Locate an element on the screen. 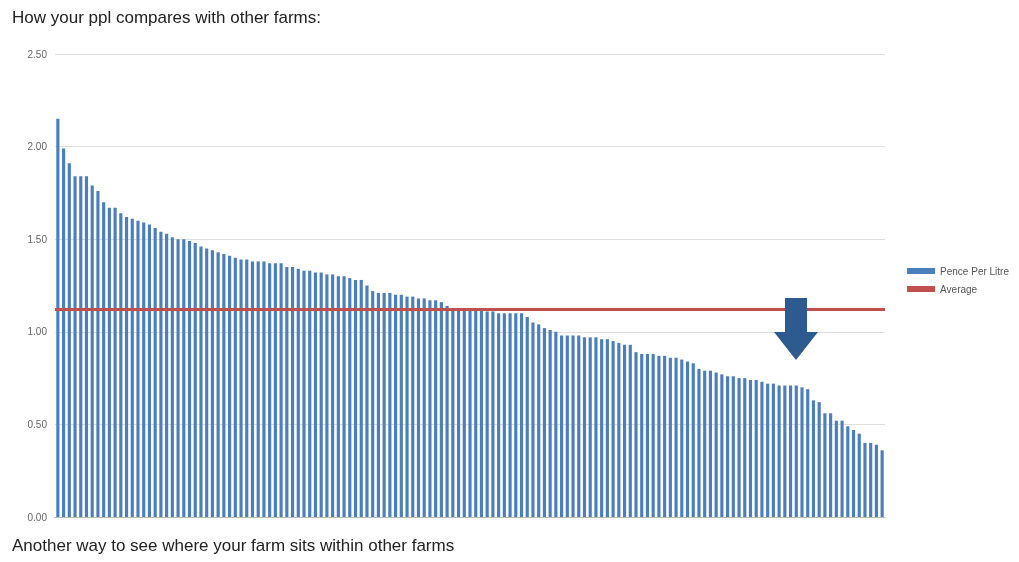 This screenshot has height=562, width=1019. text: Another way to see where your farm sits within other farms is located at coordinates (233, 546).